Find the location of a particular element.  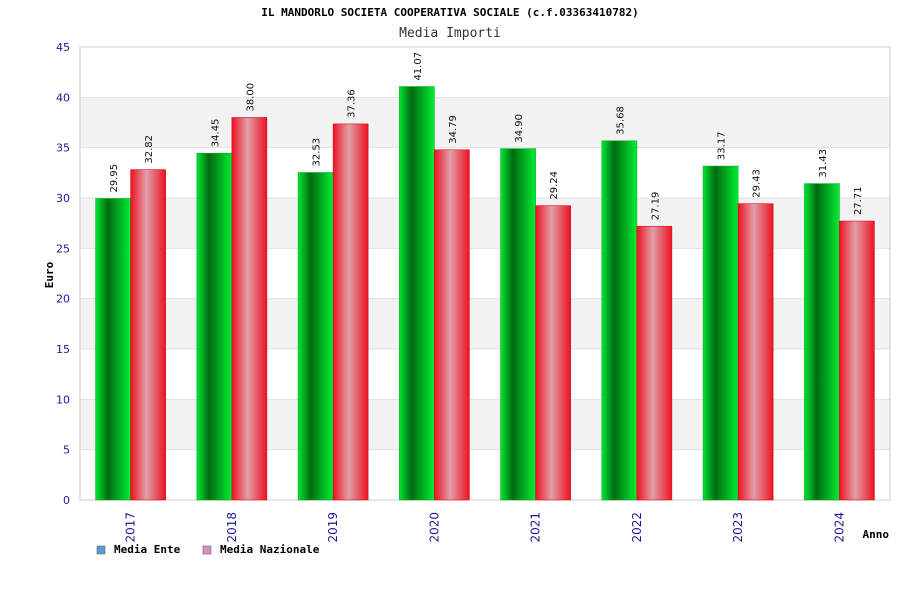

x-tick-label: 2019 is located at coordinates (333, 527).